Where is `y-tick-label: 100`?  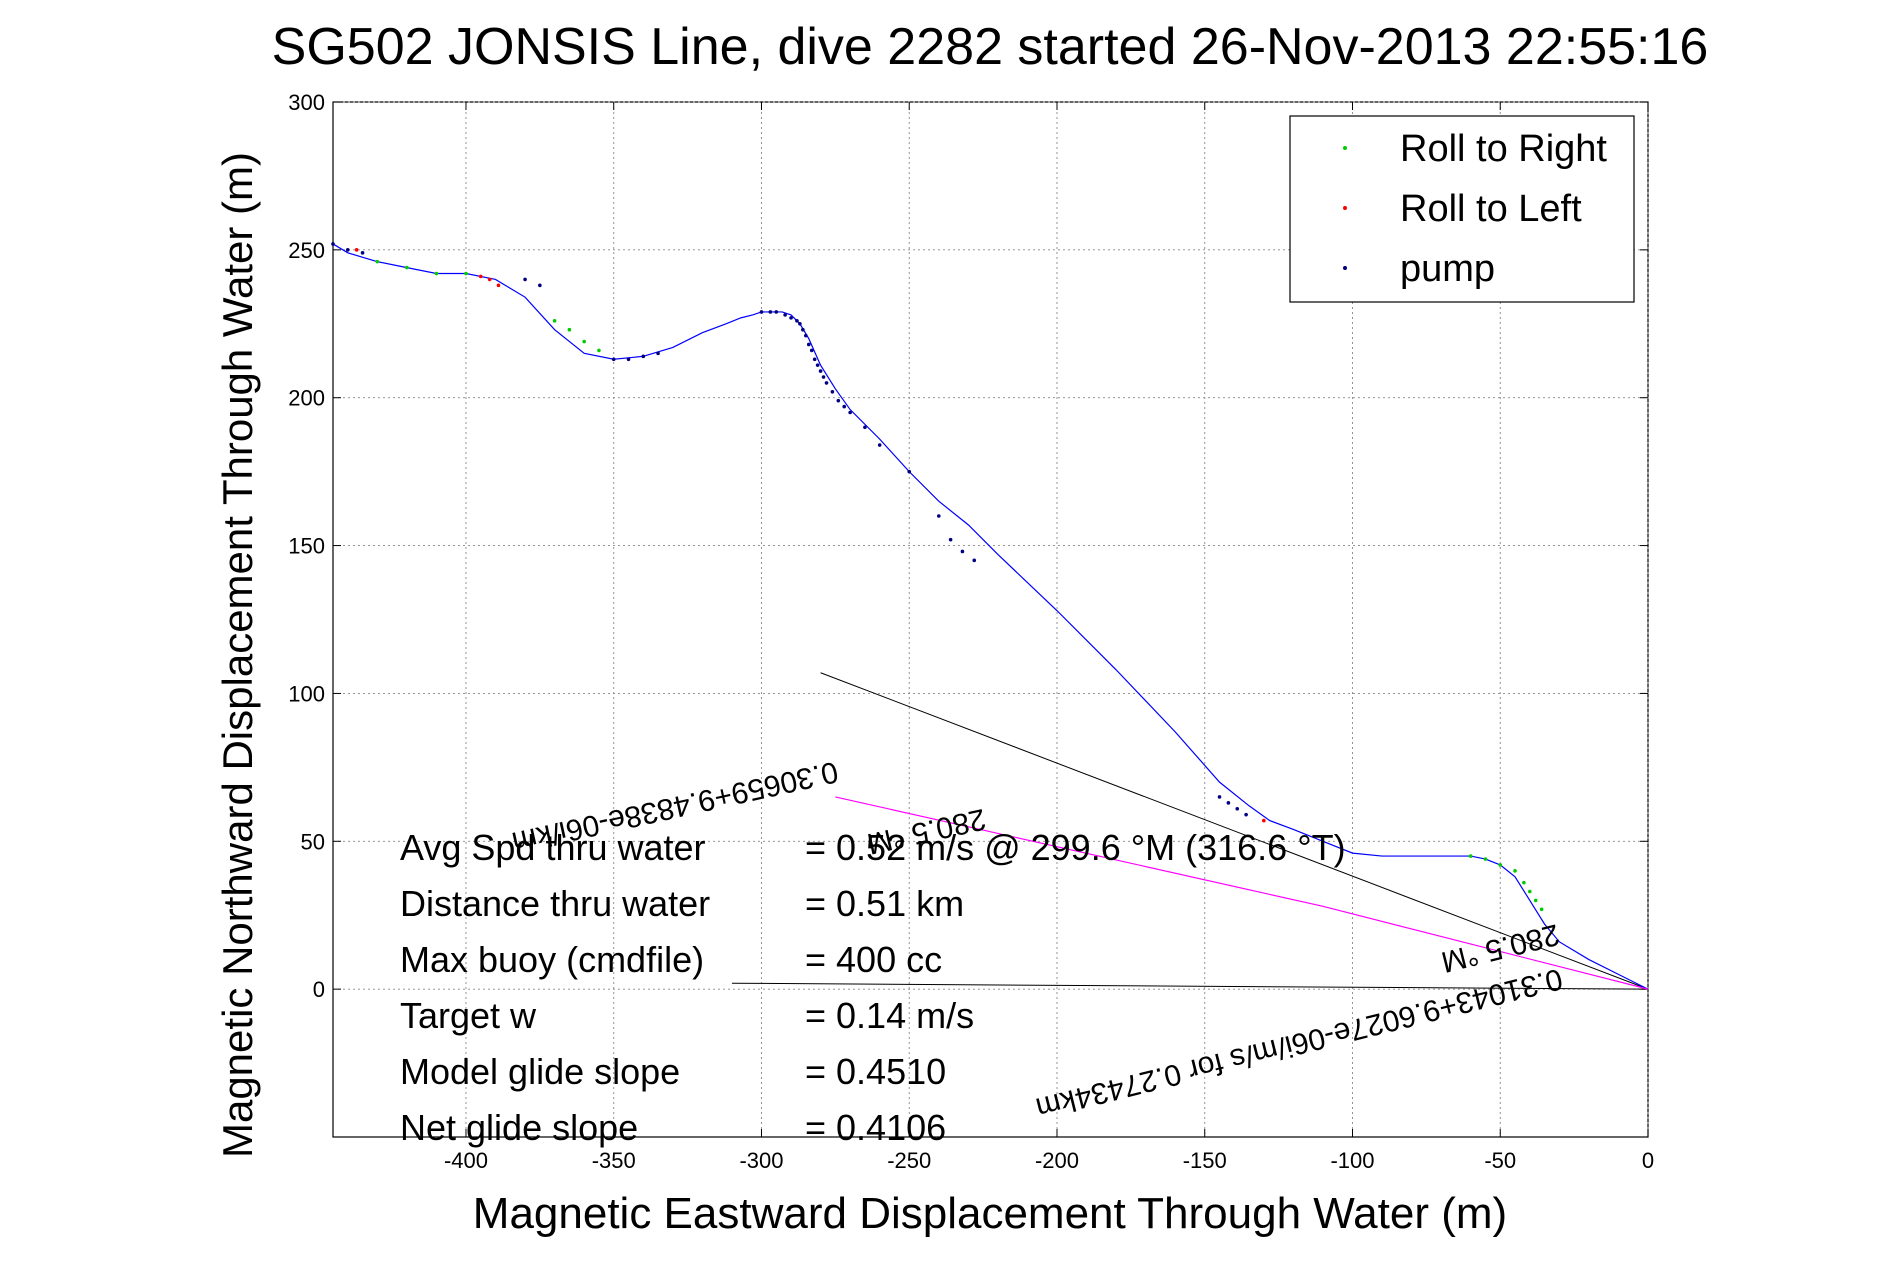
y-tick-label: 100 is located at coordinates (306, 693).